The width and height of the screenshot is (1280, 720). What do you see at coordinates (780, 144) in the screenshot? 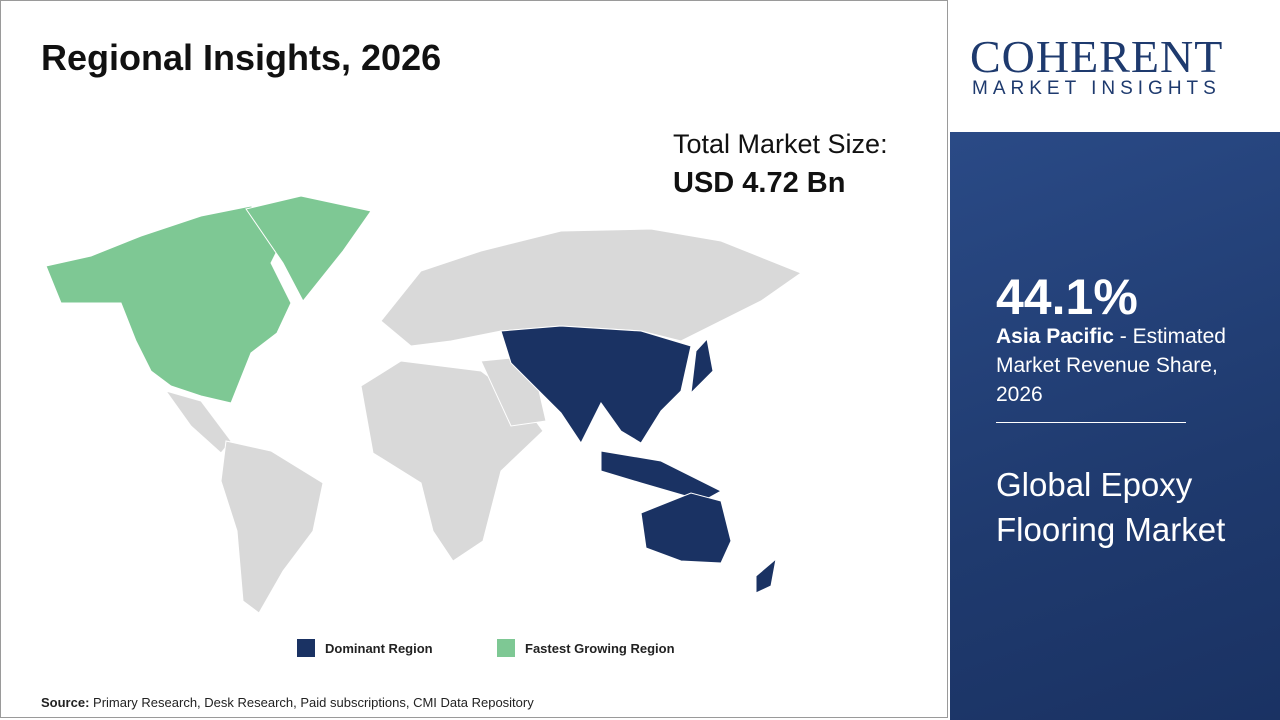
I see `market-size-label: Total Market Size:` at bounding box center [780, 144].